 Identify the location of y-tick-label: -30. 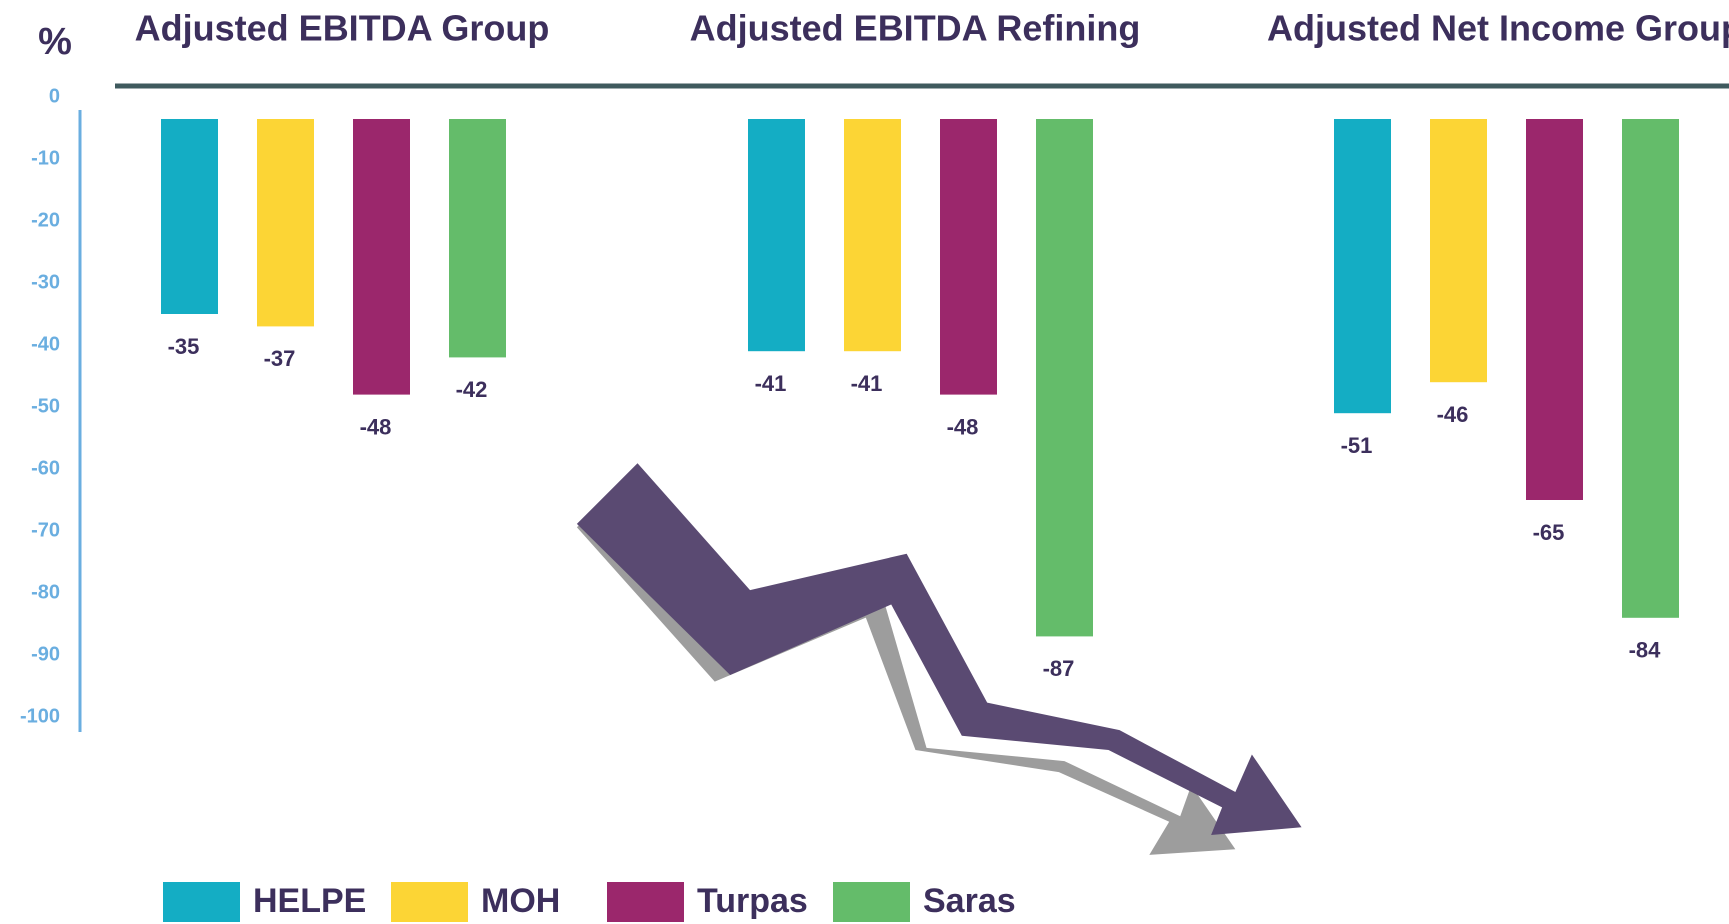
(45, 282).